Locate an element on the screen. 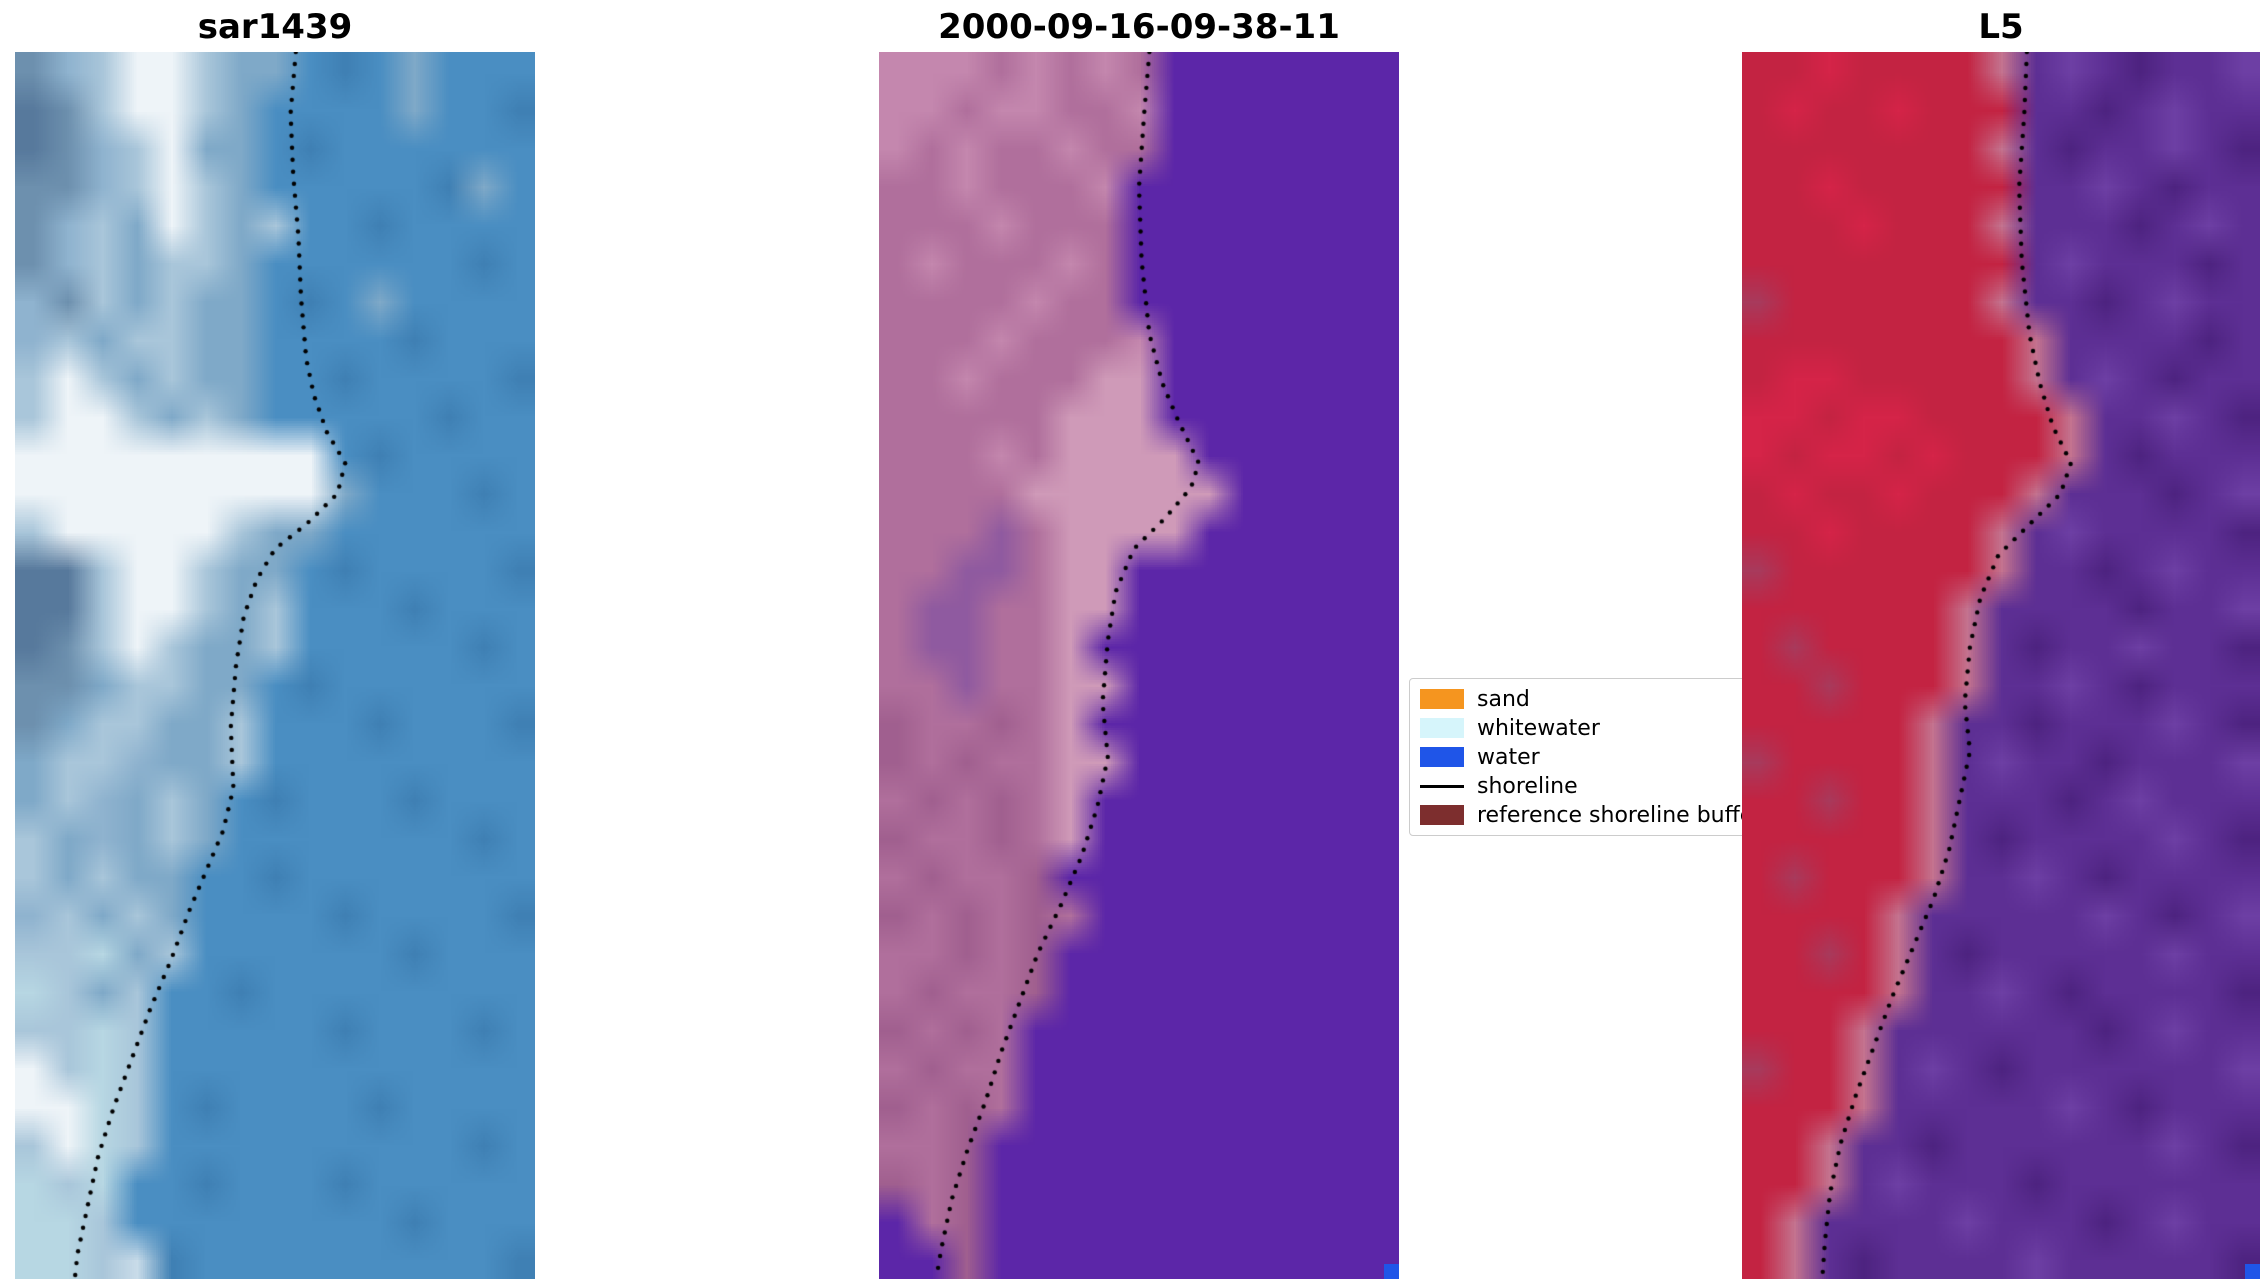  whitewater-swatch is located at coordinates (1442, 728).